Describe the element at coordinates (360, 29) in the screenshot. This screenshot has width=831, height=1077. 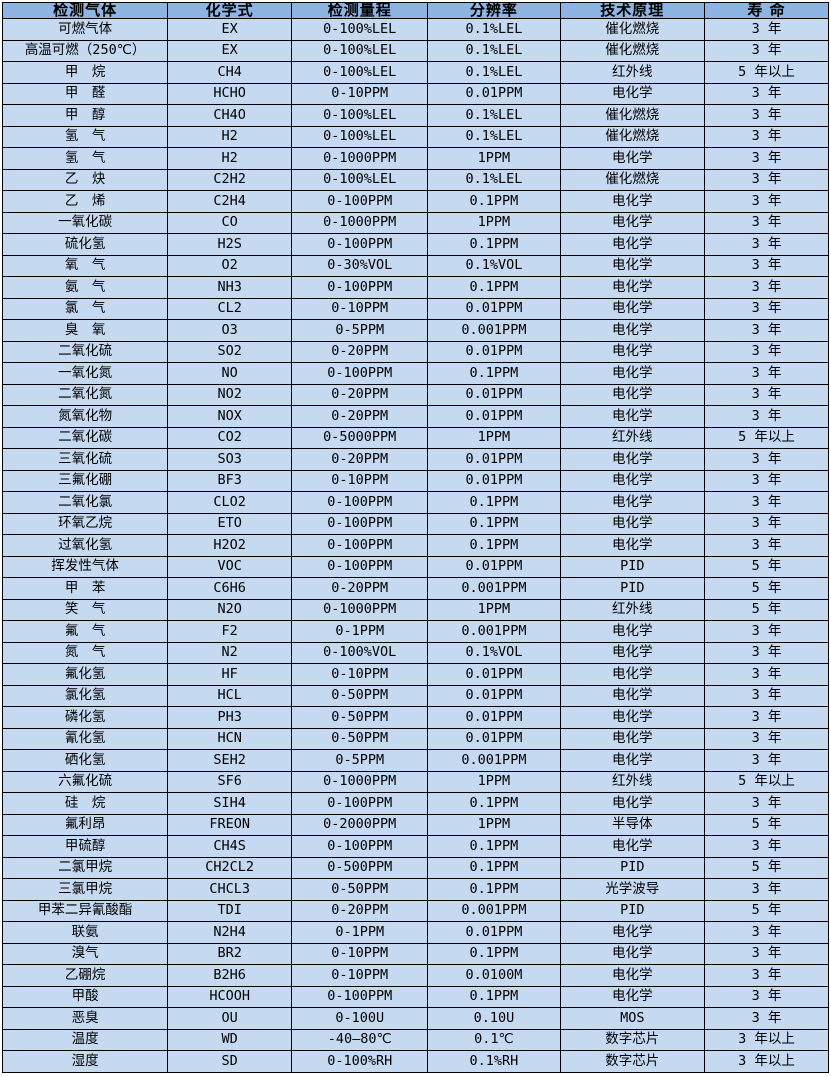
I see `range-cell: 0-100%LEL` at that location.